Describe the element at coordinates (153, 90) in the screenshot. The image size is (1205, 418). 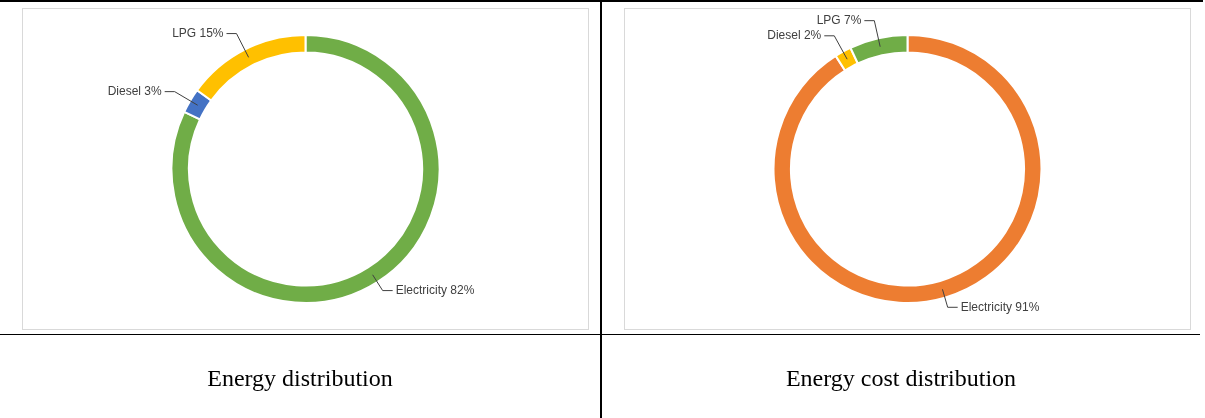
I see `data-label: 3%` at that location.